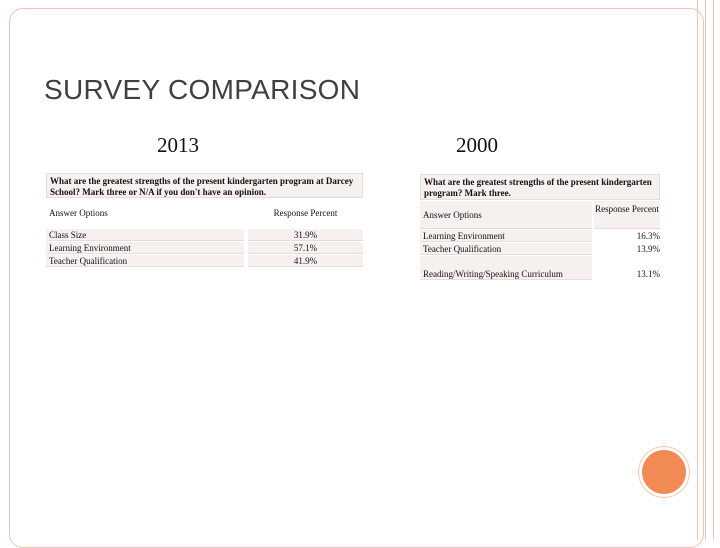 This screenshot has width=720, height=548. What do you see at coordinates (145, 235) in the screenshot?
I see `answer-cell: Class Size` at bounding box center [145, 235].